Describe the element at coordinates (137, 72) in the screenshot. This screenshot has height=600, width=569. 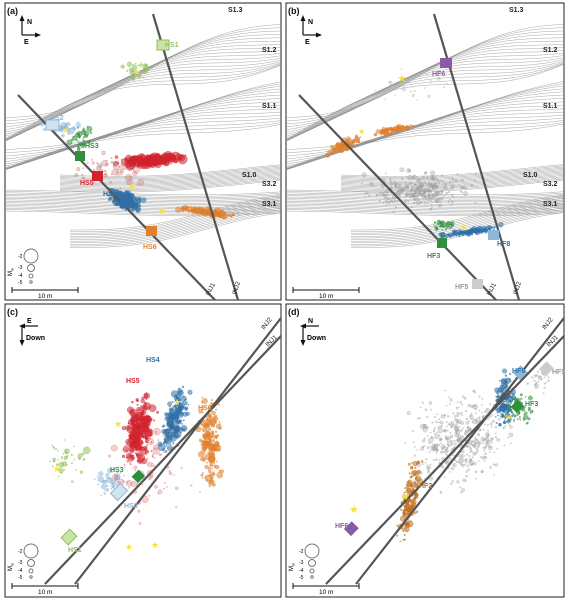
I see `star-icon: ★` at that location.